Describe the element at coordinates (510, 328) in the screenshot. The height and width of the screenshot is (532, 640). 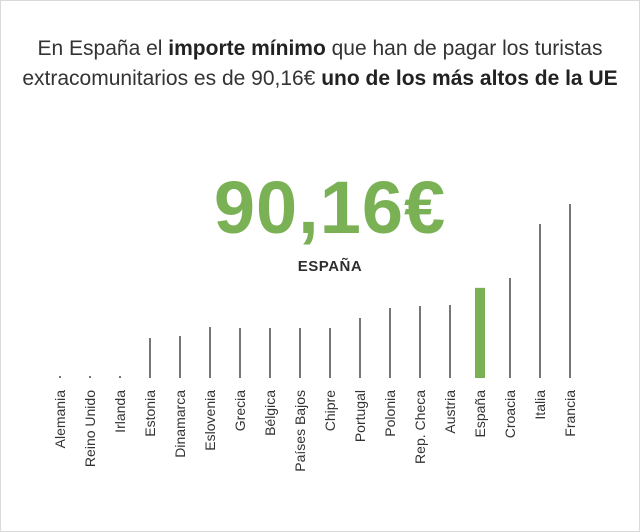
I see `bar-croacia` at that location.